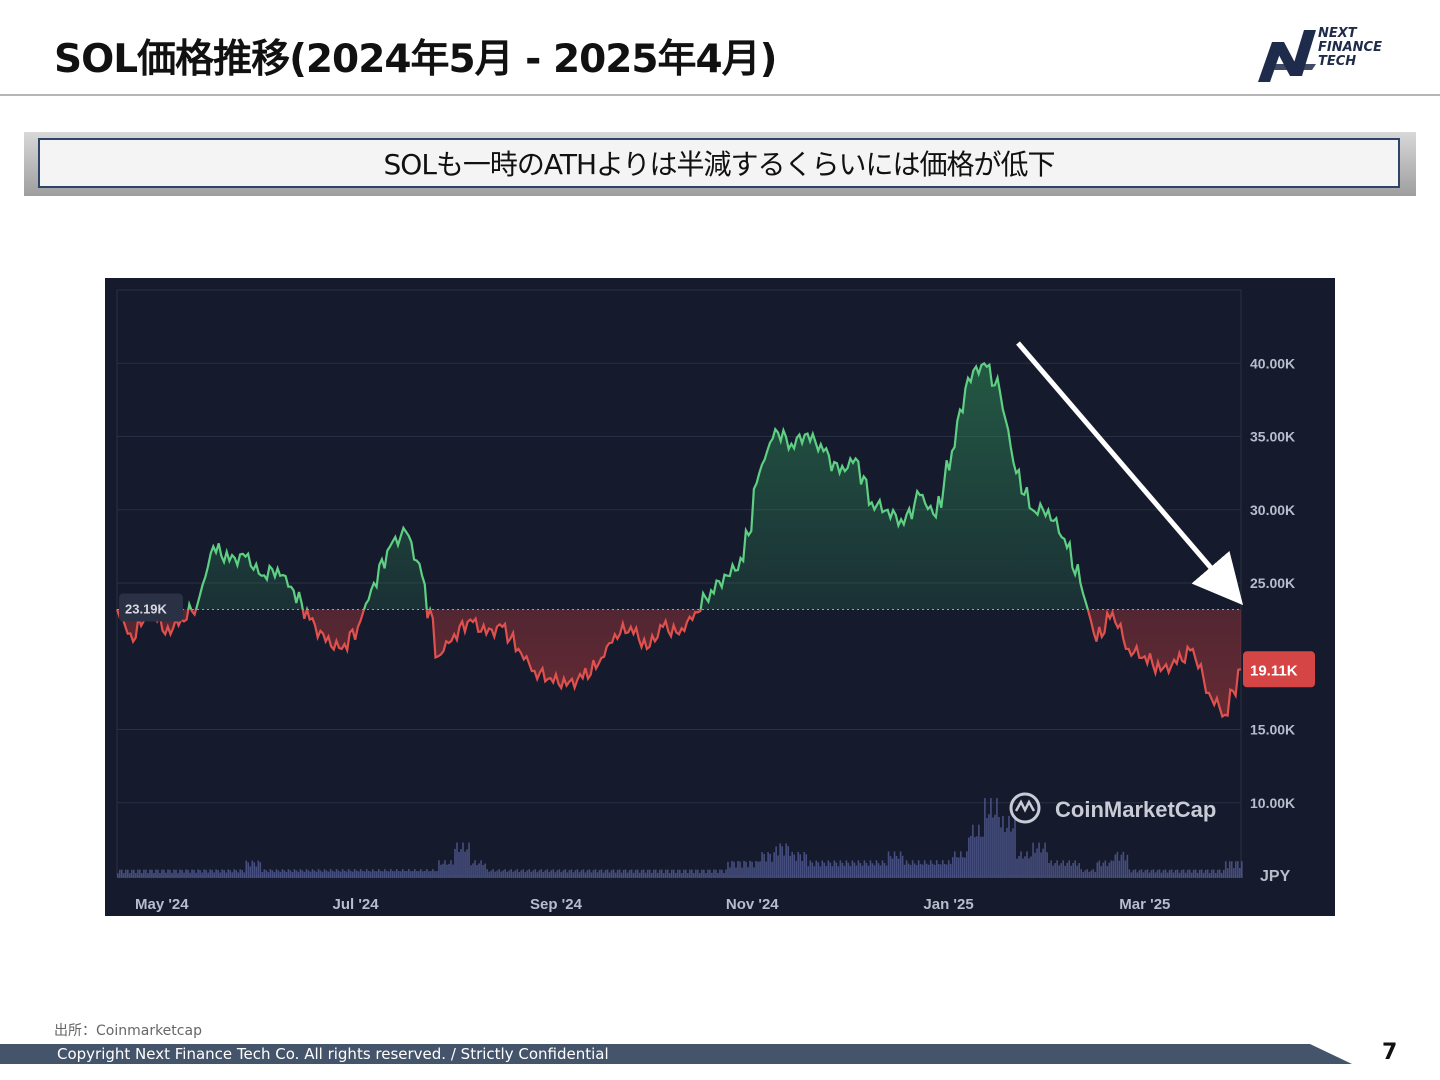 This screenshot has height=1080, width=1440. Describe the element at coordinates (1275, 876) in the screenshot. I see `currency-label: JPY` at that location.